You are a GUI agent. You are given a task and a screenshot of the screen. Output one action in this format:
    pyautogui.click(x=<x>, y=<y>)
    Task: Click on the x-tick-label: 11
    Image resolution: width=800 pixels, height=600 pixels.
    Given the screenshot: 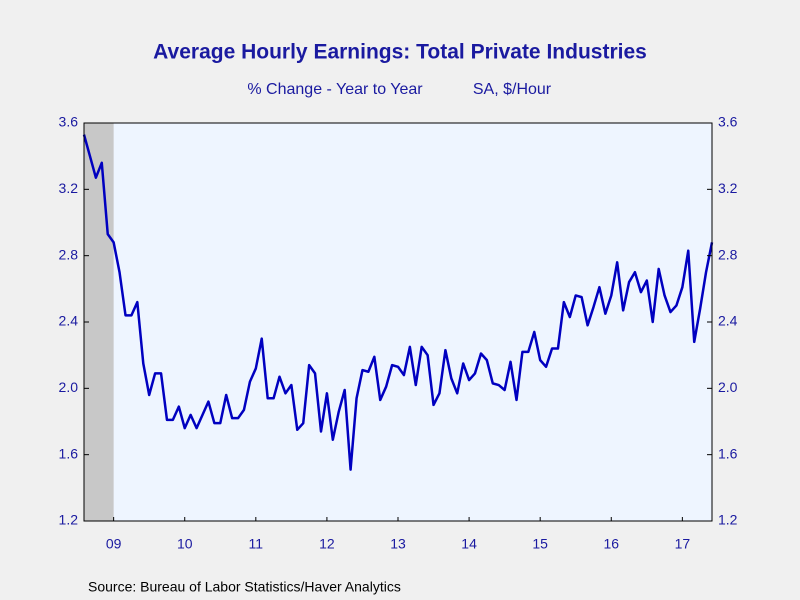 What is the action you would take?
    pyautogui.click(x=256, y=544)
    